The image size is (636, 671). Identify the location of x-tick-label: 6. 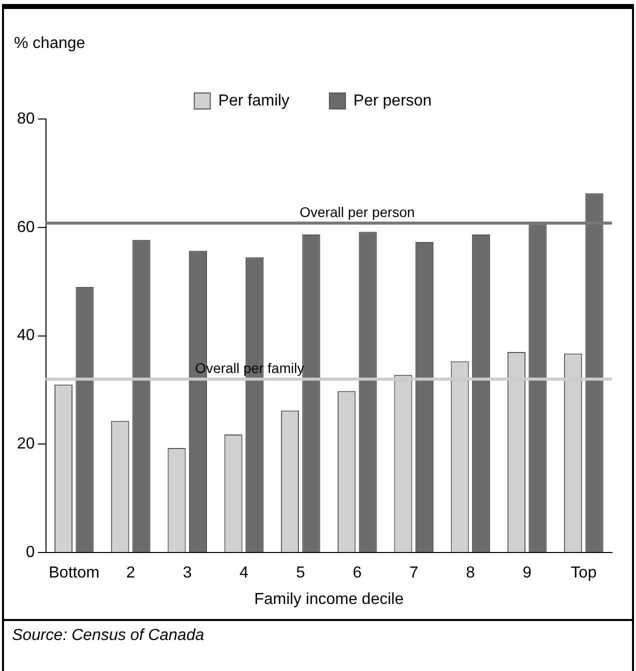
(357, 573).